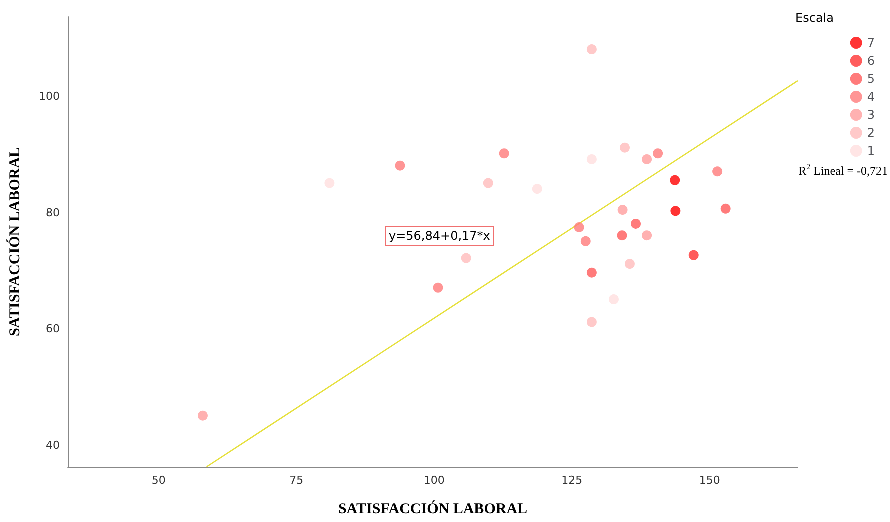 This screenshot has height=522, width=890. What do you see at coordinates (871, 133) in the screenshot?
I see `legend-label: 2` at bounding box center [871, 133].